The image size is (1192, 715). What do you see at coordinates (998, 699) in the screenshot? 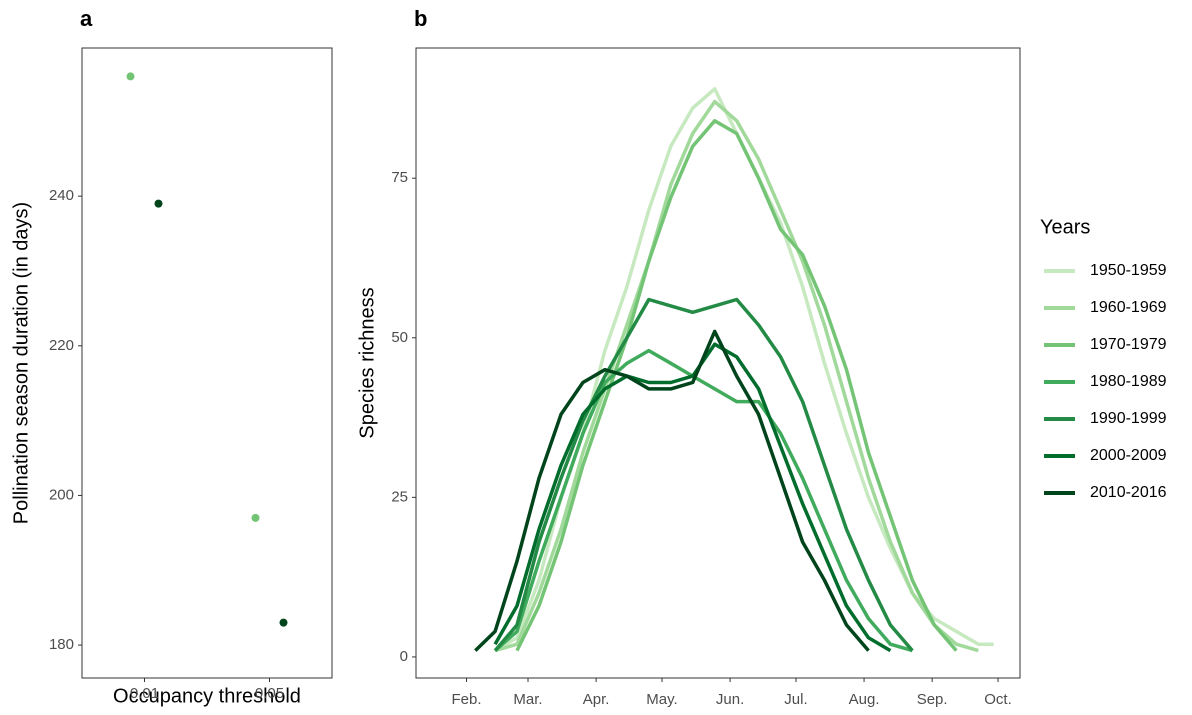
I see `x-tick-label: Oct.` at bounding box center [998, 699].